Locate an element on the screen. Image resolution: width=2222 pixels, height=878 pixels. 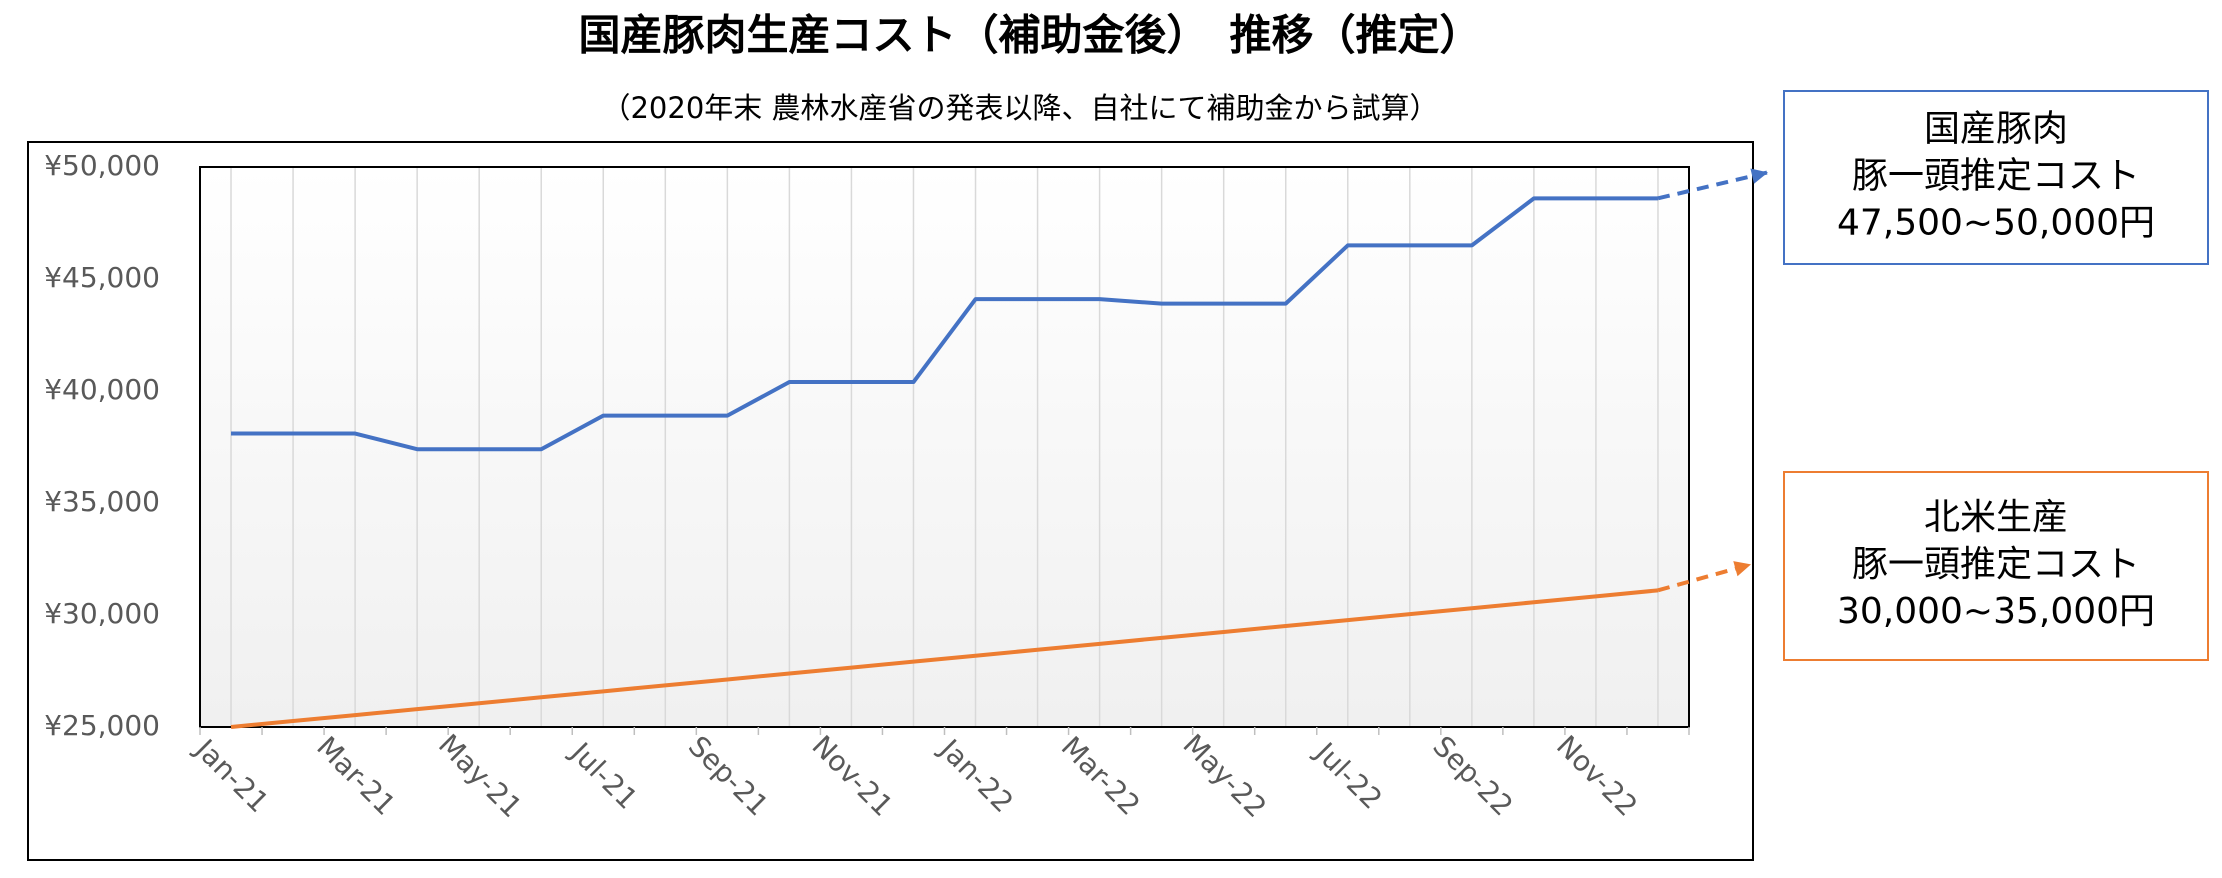
x-tick-label: Sep-21 is located at coordinates (728, 775).